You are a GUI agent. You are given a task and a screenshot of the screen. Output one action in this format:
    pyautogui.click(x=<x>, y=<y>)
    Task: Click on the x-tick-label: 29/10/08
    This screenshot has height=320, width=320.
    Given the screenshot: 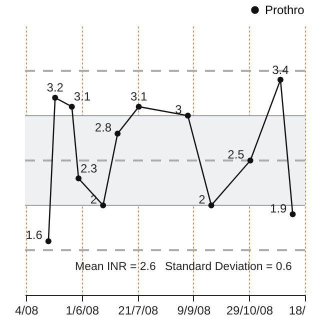 What is the action you would take?
    pyautogui.click(x=250, y=311)
    